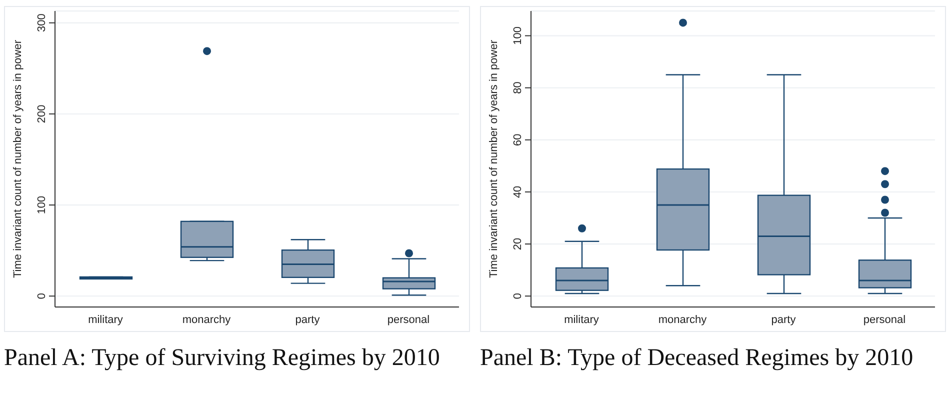 Image resolution: width=949 pixels, height=420 pixels. Describe the element at coordinates (222, 358) in the screenshot. I see `text: Panel A: Type of Surviving Regimes by 2010` at that location.